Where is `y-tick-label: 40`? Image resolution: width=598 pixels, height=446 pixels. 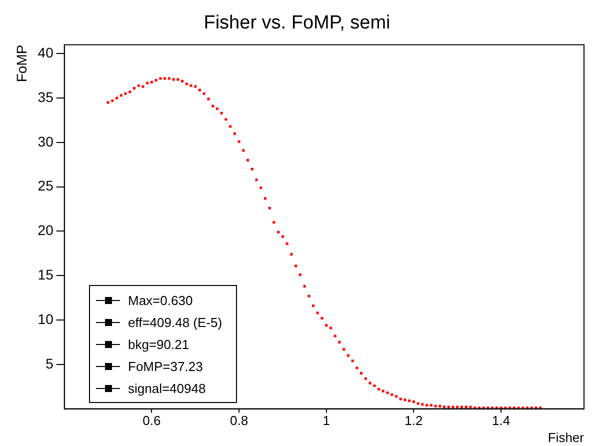 y-tick-label: 40 is located at coordinates (46, 52).